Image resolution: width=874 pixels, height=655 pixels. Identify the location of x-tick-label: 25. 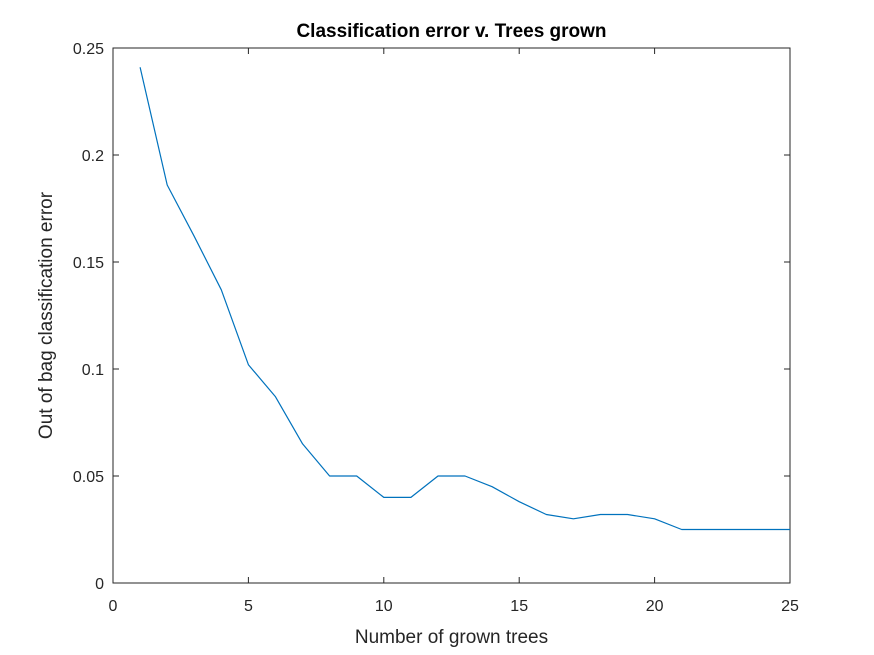
(790, 606).